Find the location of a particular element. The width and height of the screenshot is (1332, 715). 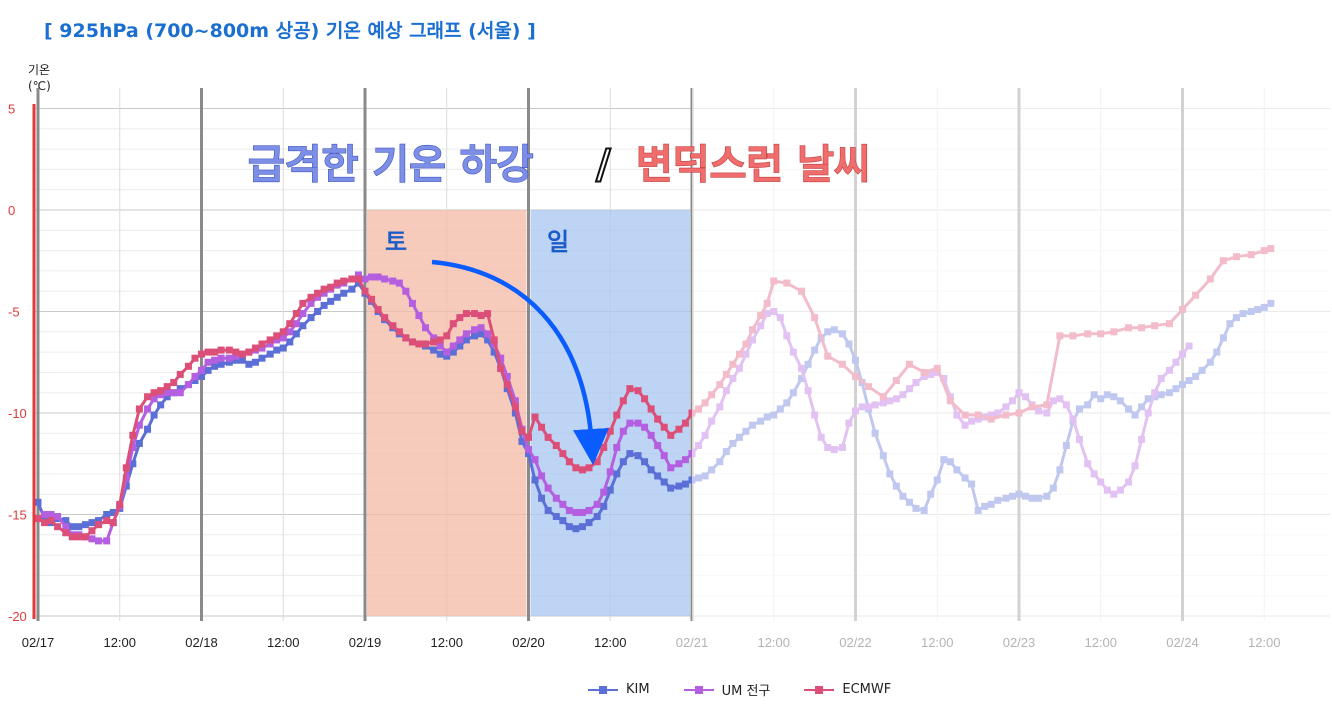

x-tick-label: 02/21 is located at coordinates (692, 642).